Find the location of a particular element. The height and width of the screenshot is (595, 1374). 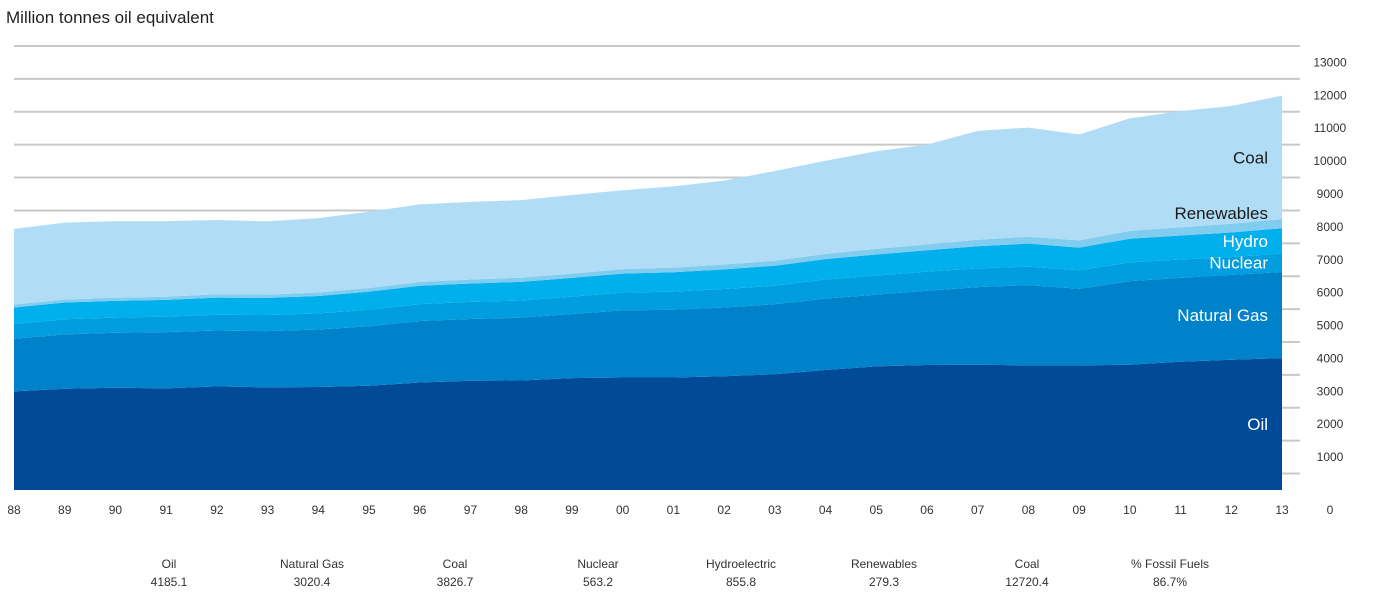

x-tick-label: 07 is located at coordinates (978, 510).